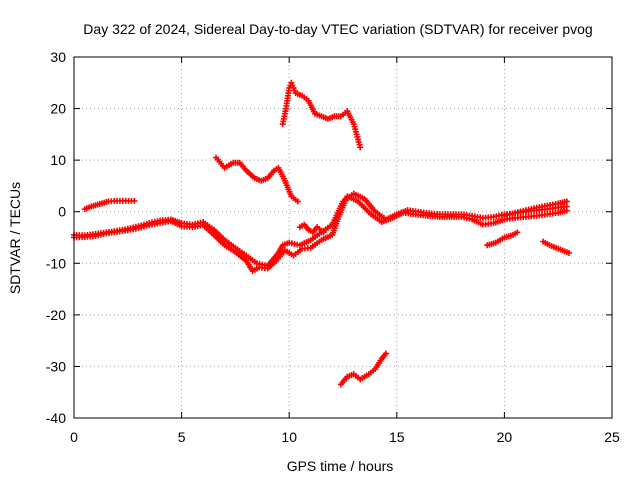 Image resolution: width=640 pixels, height=480 pixels. I want to click on y-tick-label: 20, so click(58, 109).